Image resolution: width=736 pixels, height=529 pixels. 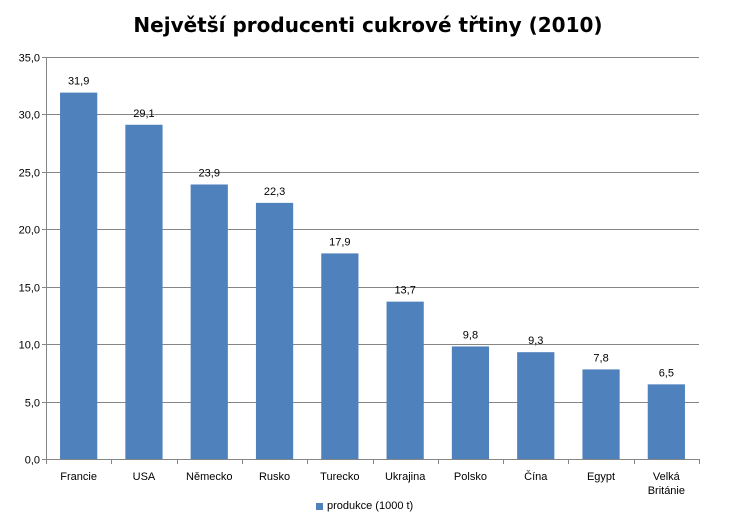 What do you see at coordinates (339, 242) in the screenshot?
I see `data-label: 17,9` at bounding box center [339, 242].